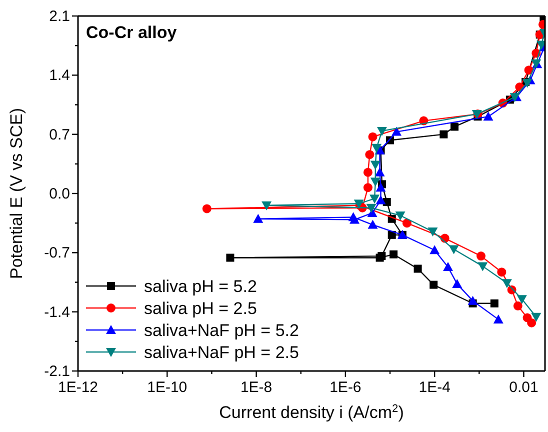 This screenshot has width=548, height=432. I want to click on y-tick-label: -2.1, so click(57, 371).